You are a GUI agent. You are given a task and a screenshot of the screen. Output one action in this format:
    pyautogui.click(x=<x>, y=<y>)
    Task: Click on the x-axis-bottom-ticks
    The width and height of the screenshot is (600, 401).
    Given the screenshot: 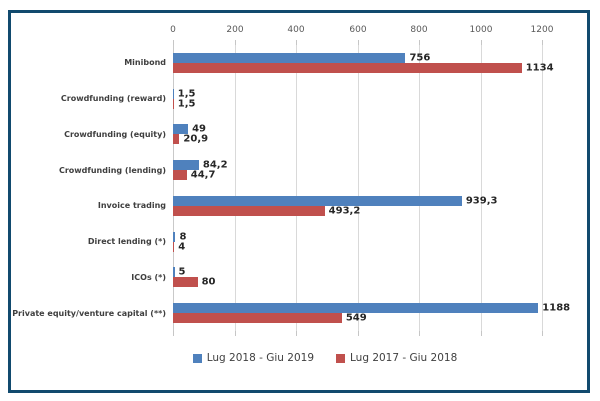 What is the action you would take?
    pyautogui.click(x=380, y=333)
    